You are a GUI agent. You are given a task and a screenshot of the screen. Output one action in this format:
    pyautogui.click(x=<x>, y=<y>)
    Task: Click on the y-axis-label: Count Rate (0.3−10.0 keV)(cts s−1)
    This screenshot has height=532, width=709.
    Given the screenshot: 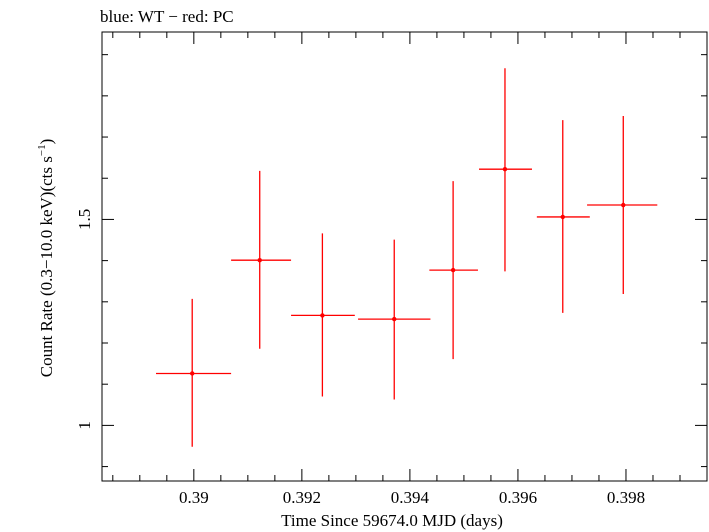 What is the action you would take?
    pyautogui.click(x=46, y=258)
    